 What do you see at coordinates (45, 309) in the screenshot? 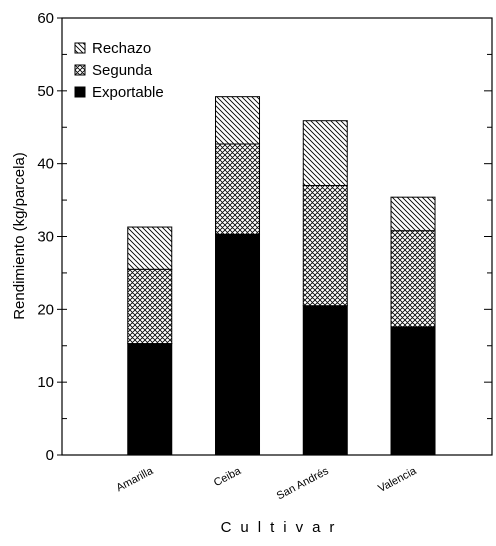
I see `y-tick-label: 20` at bounding box center [45, 309].